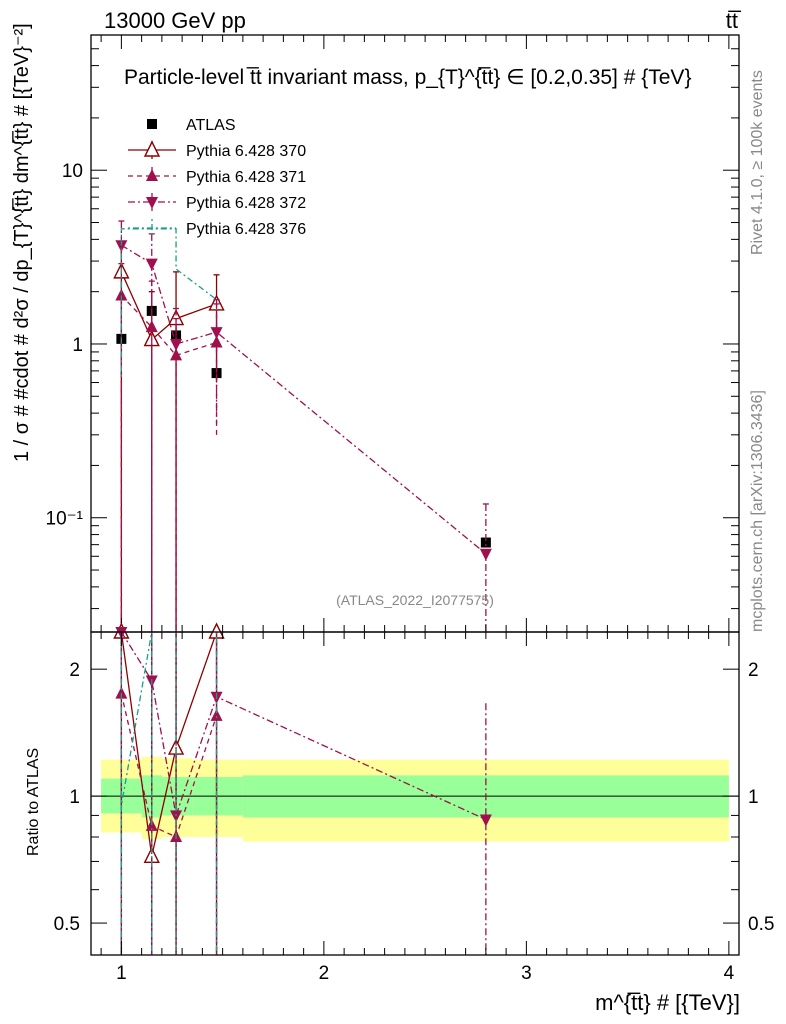 Image resolution: width=786 pixels, height=1024 pixels. I want to click on header-left: 13000 GeV pp, so click(175, 20).